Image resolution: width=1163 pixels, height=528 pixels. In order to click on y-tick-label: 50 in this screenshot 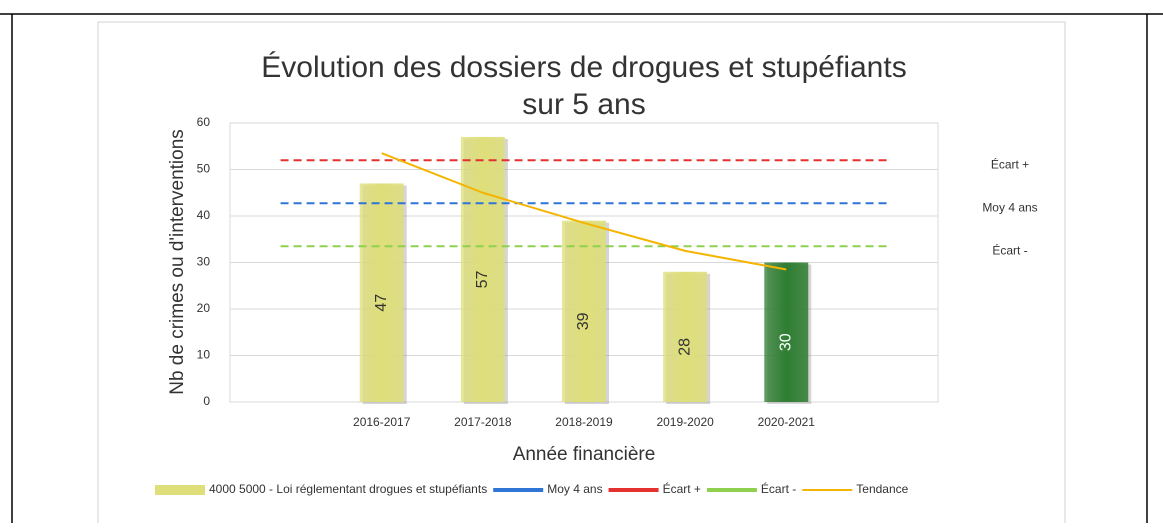, I will do `click(204, 169)`.